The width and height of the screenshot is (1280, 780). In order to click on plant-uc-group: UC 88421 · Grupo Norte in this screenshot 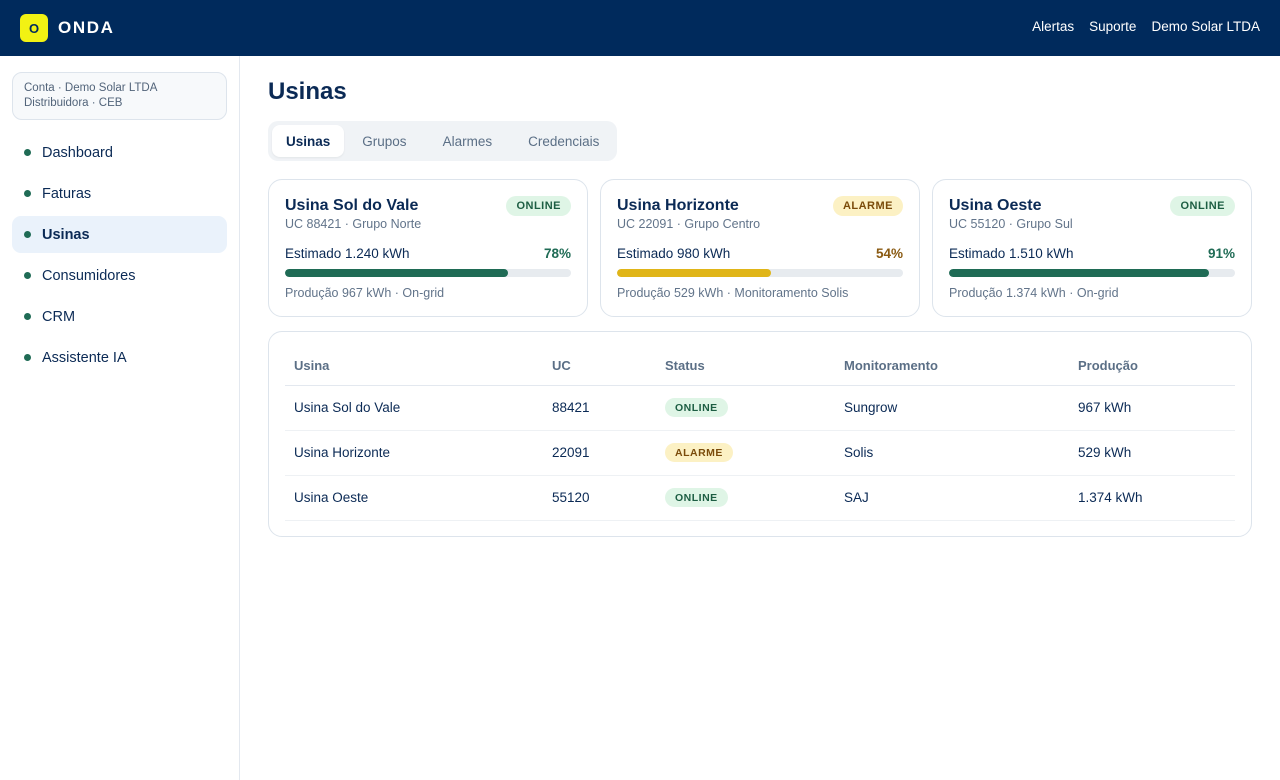, I will do `click(353, 224)`.